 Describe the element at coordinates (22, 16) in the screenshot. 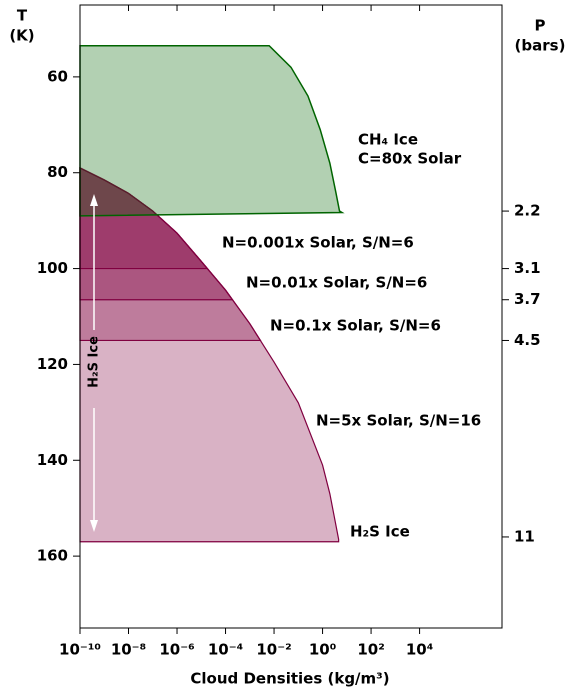

I see `y-label: T` at that location.